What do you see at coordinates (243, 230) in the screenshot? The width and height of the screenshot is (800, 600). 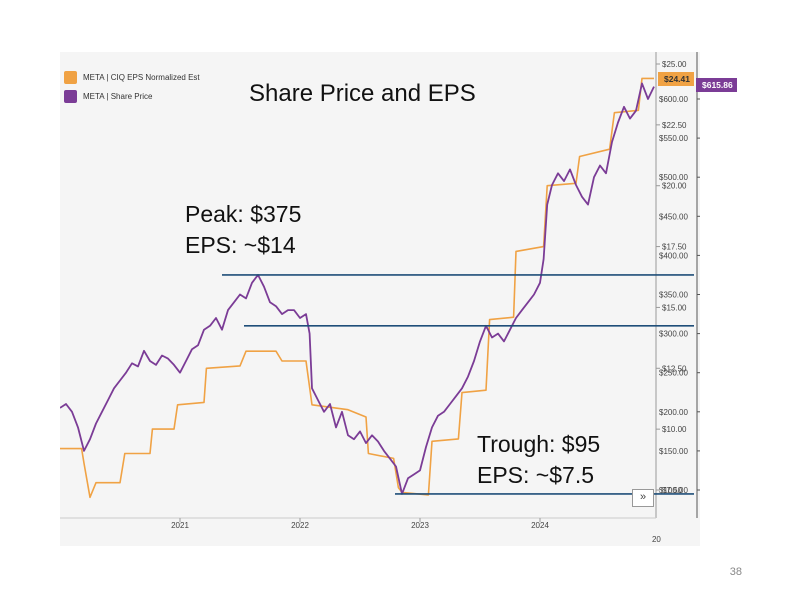 I see `peak-annotation: Peak: $375 EPS: ~$14` at bounding box center [243, 230].